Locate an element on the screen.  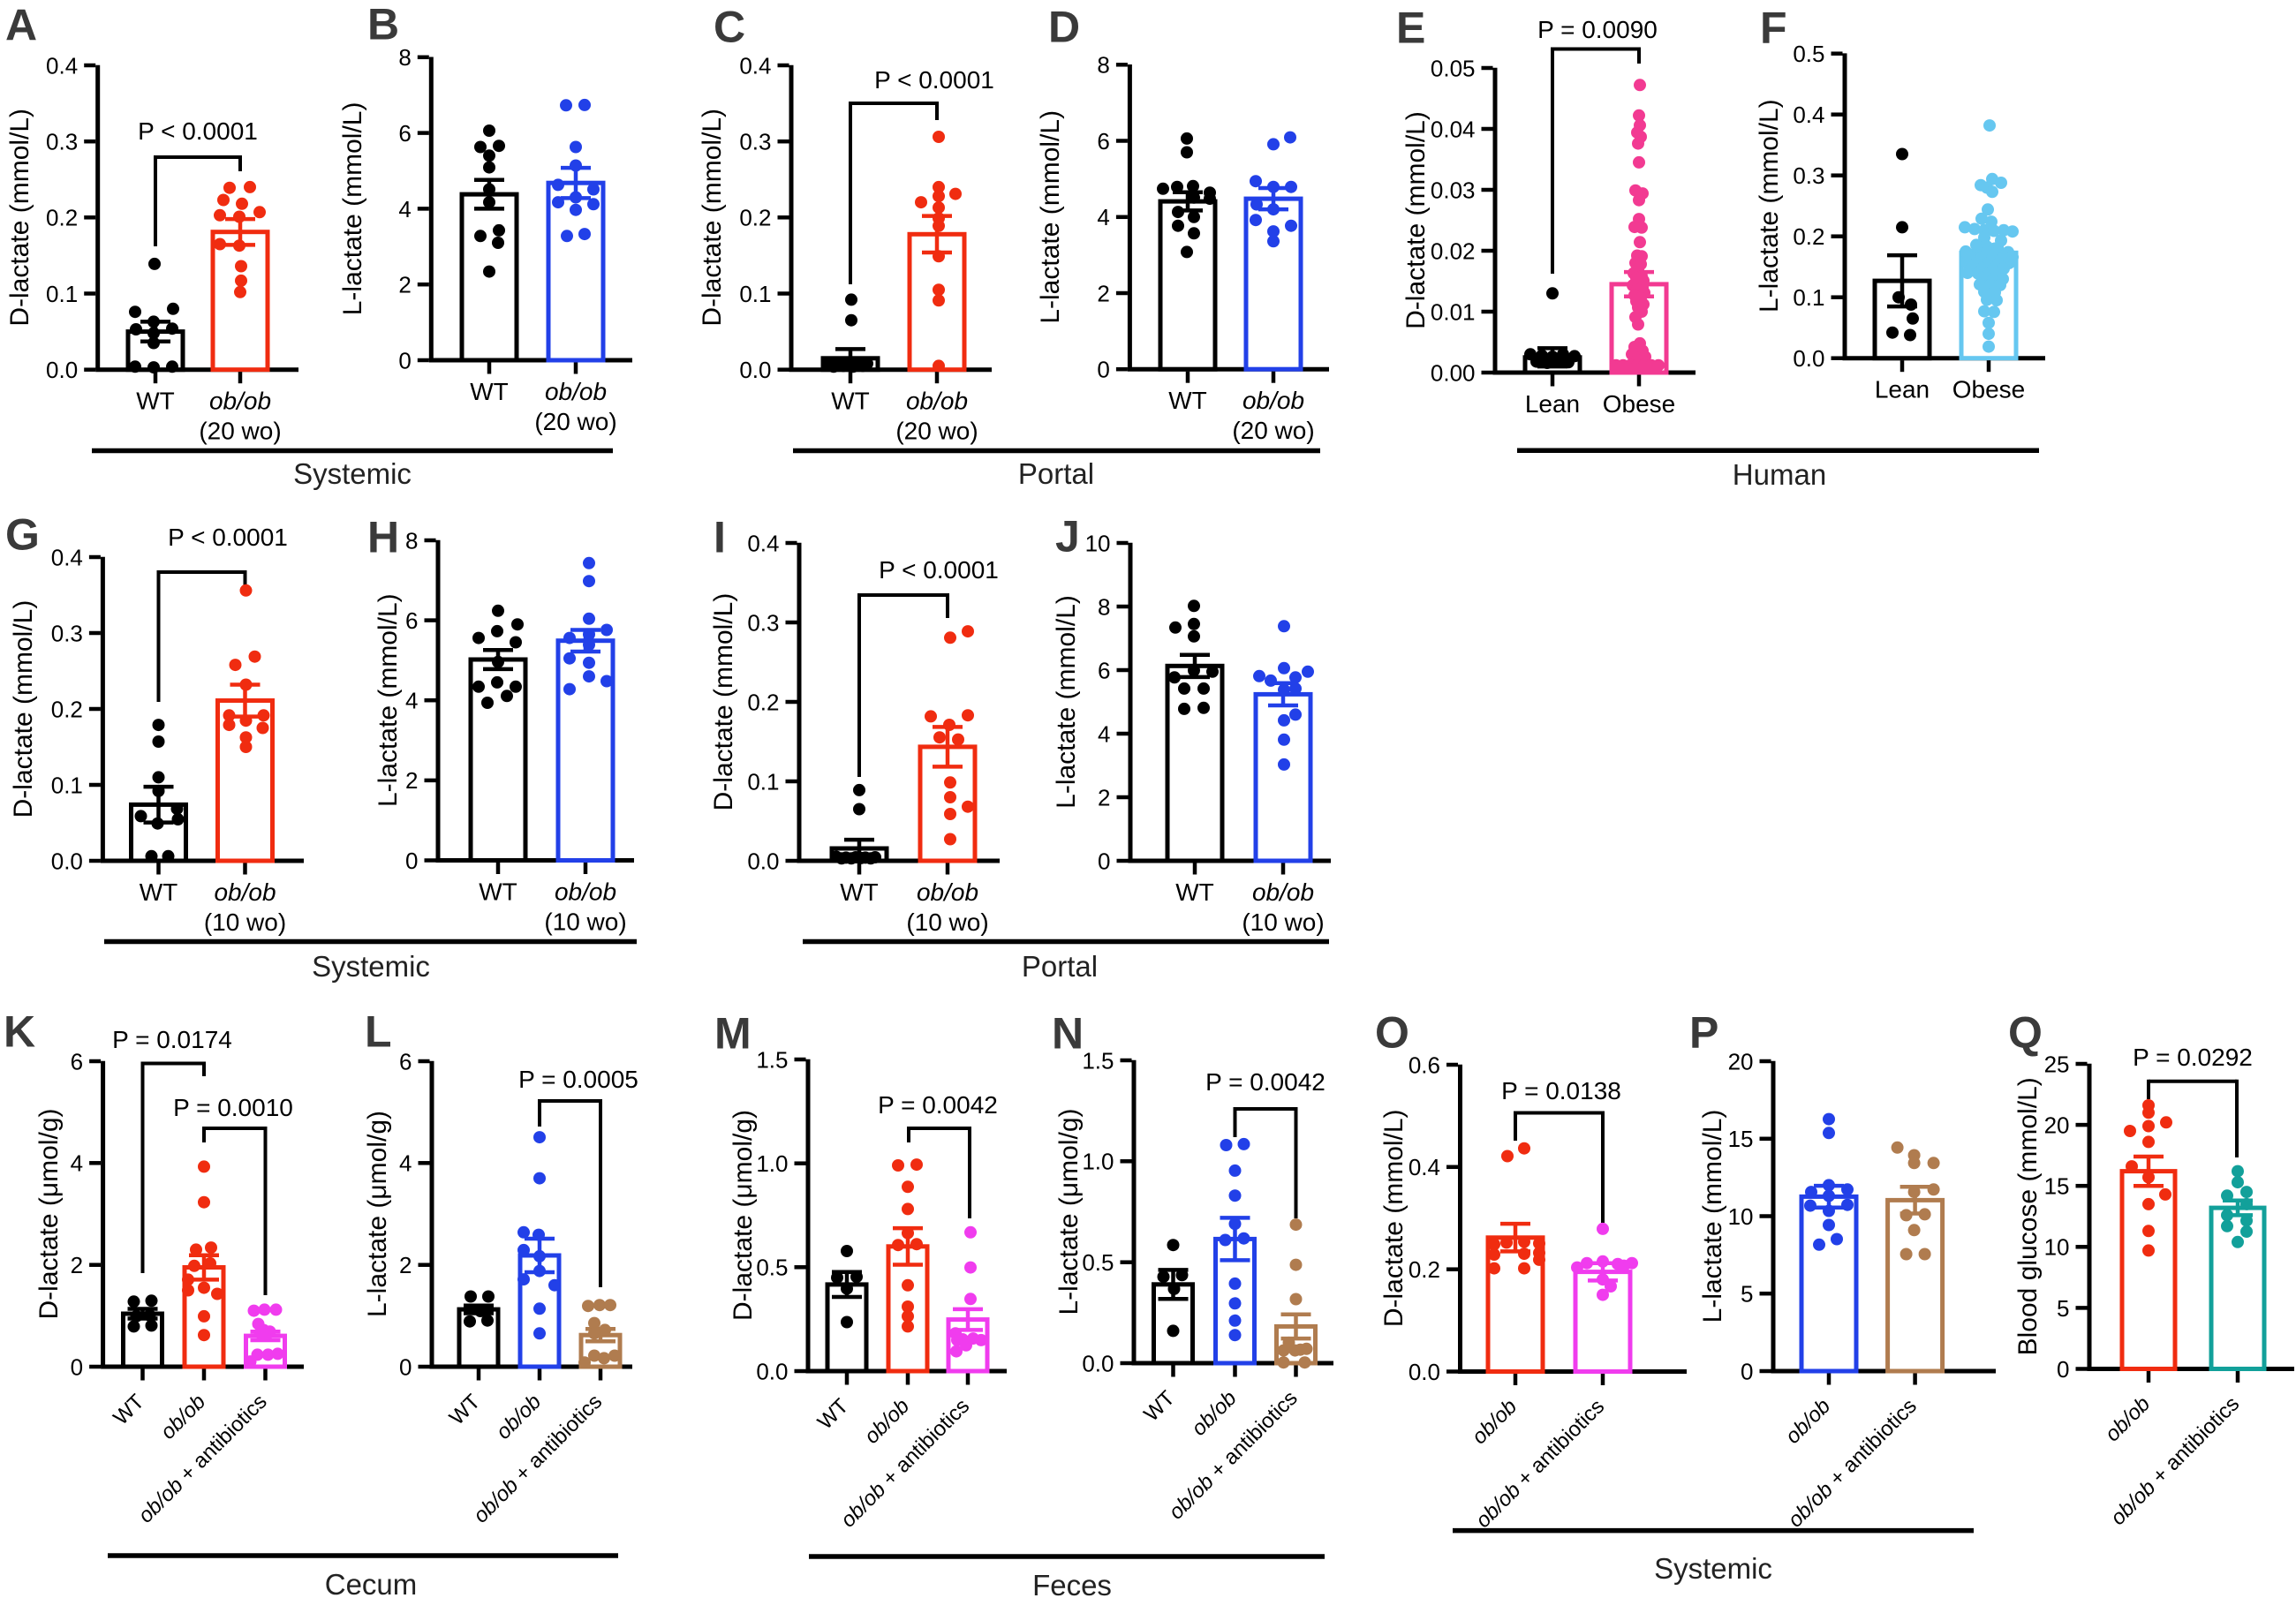
svg-text: M is located at coordinates (733, 1034).